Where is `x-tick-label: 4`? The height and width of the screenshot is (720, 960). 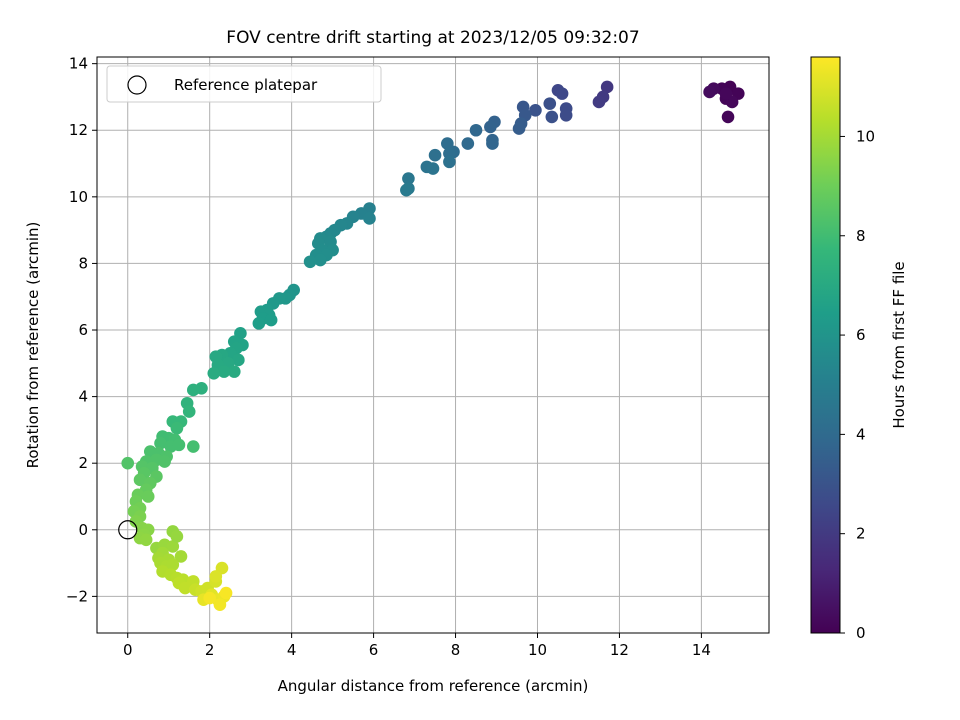
x-tick-label: 4 is located at coordinates (292, 650).